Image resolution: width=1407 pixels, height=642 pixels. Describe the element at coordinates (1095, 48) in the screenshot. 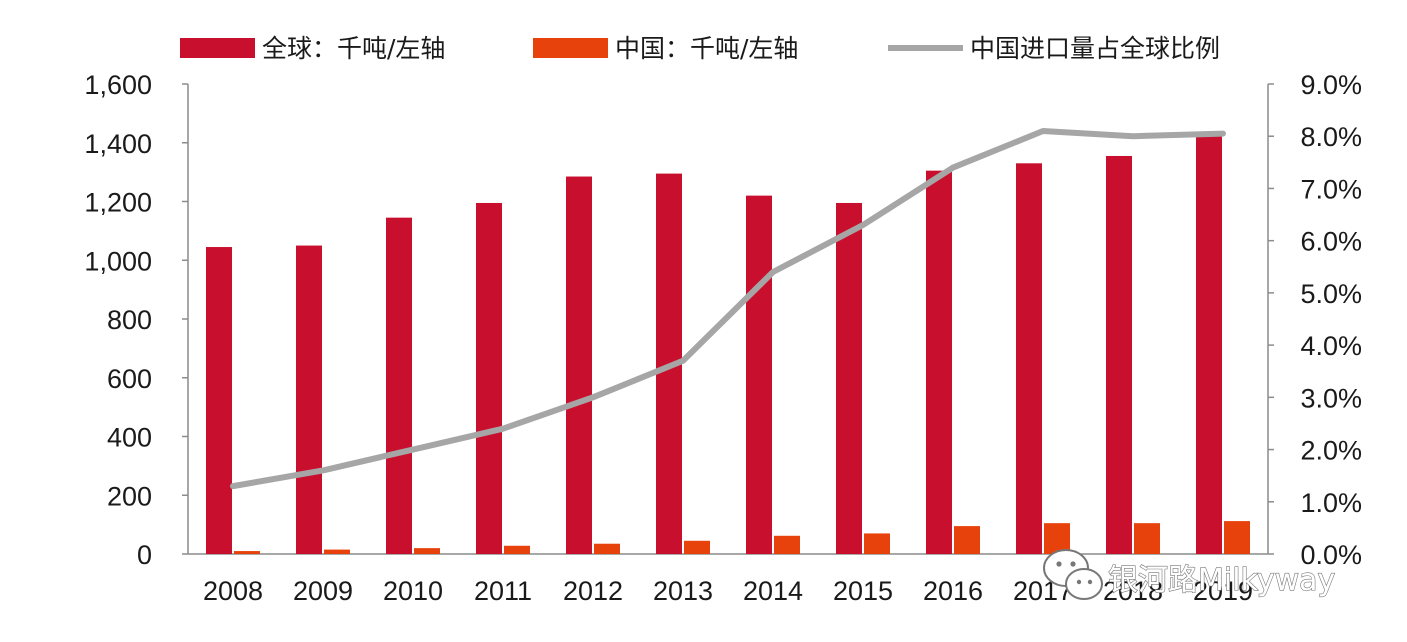

I see `legend-label-ratio: 中国进口量占全球比例` at that location.